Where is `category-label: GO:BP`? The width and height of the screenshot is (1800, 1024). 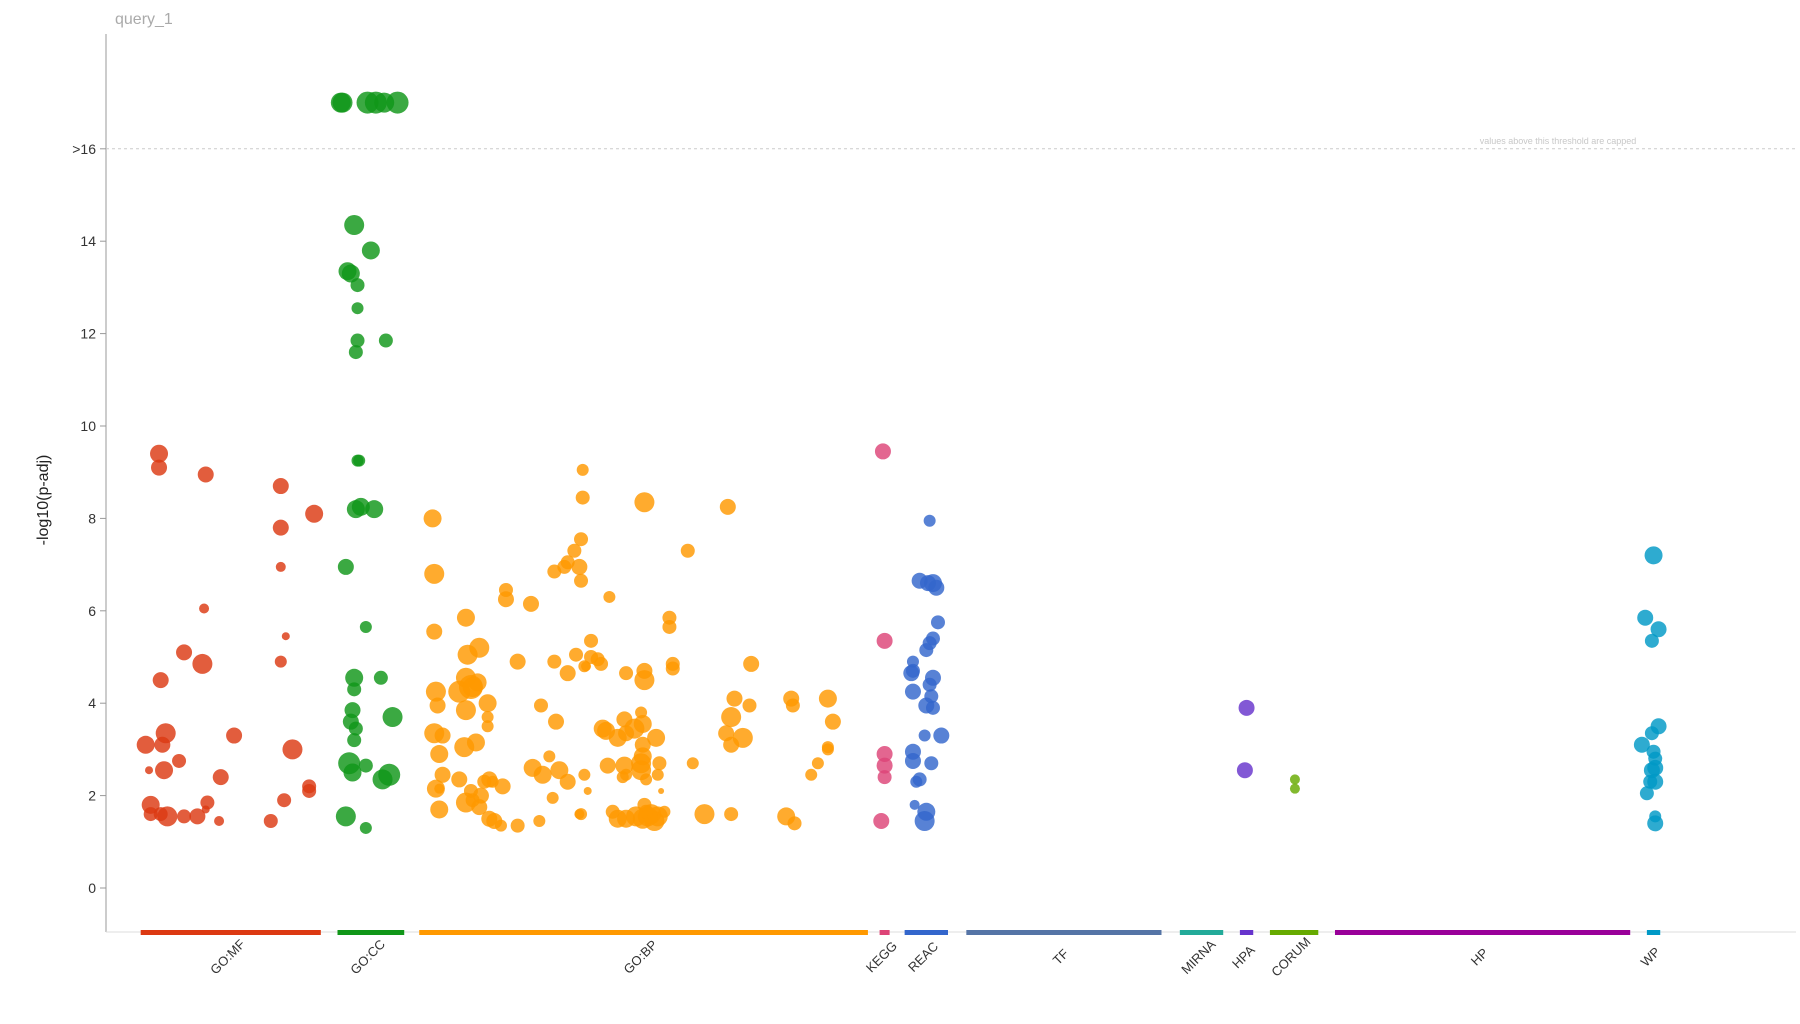 category-label: GO:BP is located at coordinates (641, 957).